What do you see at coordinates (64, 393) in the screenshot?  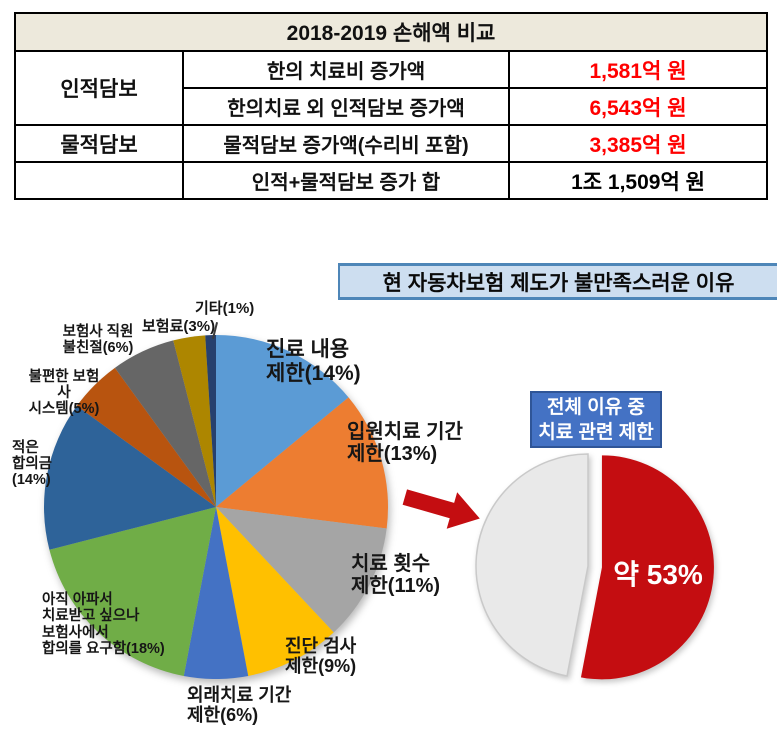 I see `pie-label-inconvenient-system: 불편한 보험사 시스템(5%)` at bounding box center [64, 393].